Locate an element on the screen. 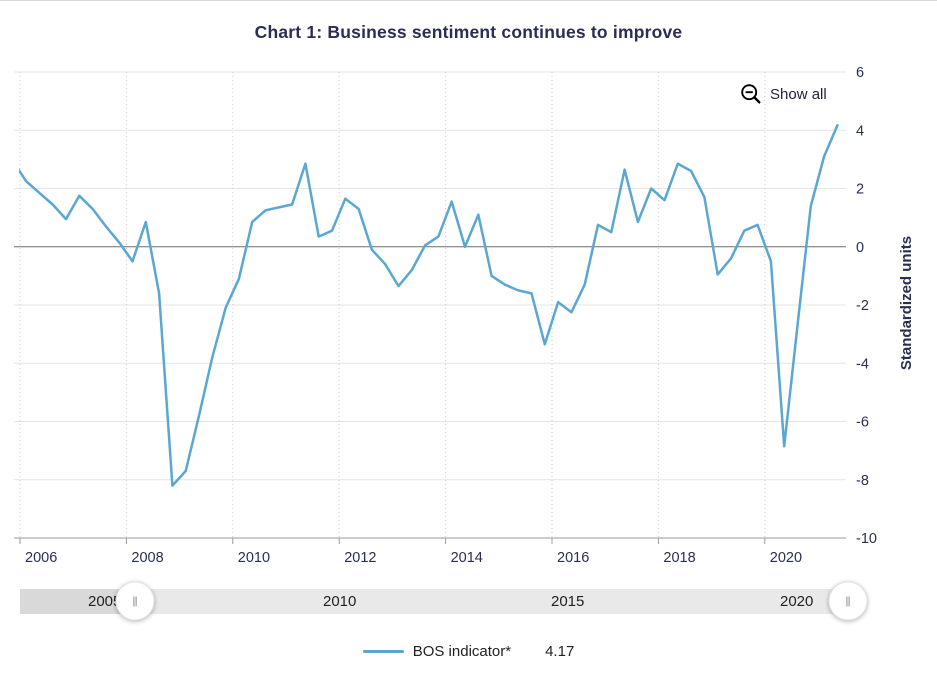 The height and width of the screenshot is (677, 937). show-all-button: Show all is located at coordinates (783, 94).